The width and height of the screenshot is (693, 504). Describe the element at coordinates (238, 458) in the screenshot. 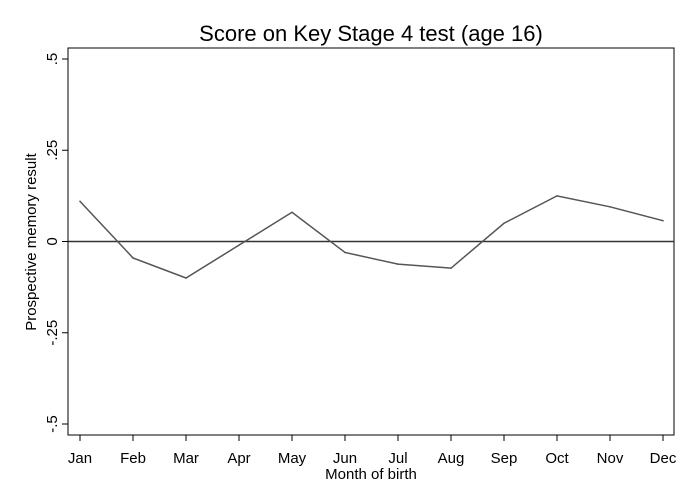

I see `x-tick-label: Apr` at that location.